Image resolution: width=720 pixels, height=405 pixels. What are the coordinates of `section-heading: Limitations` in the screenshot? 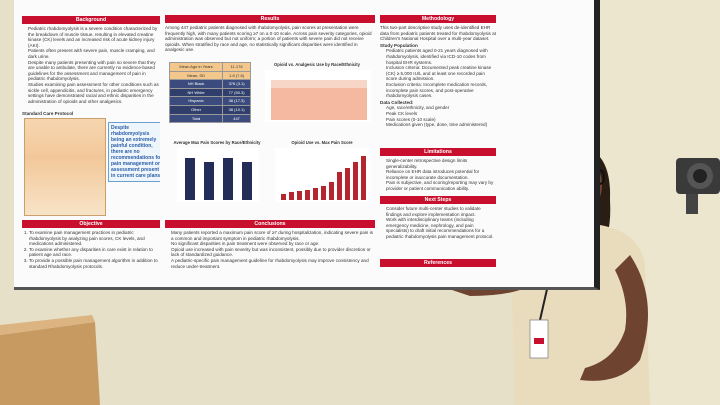 It's located at (438, 152).